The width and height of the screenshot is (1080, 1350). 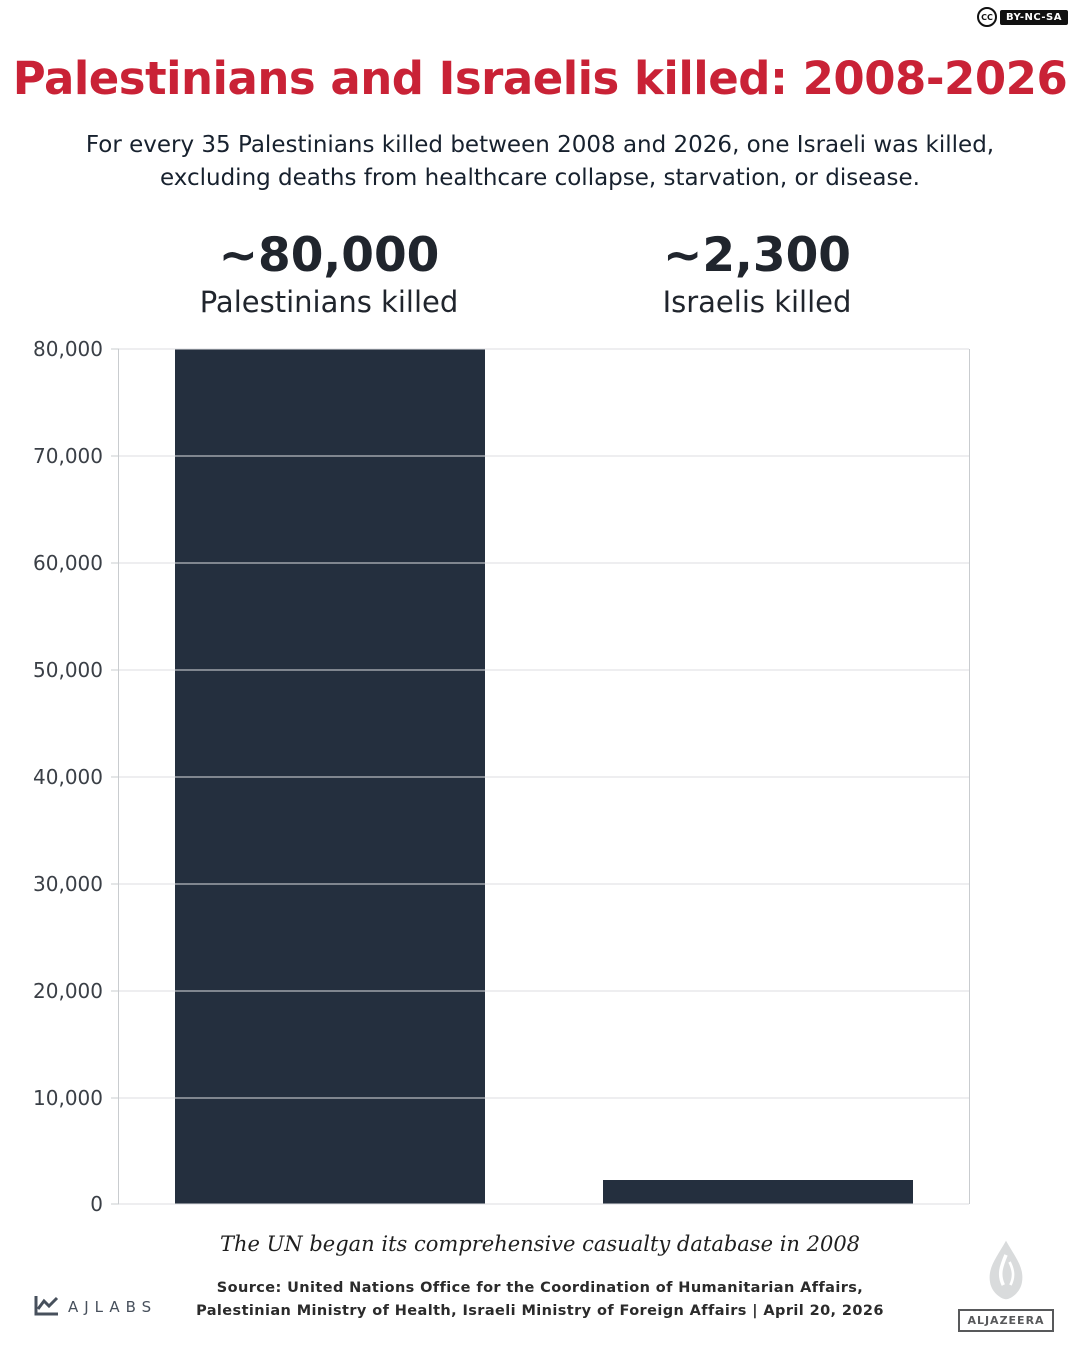 What do you see at coordinates (68, 349) in the screenshot?
I see `ytick-label-80000: 80,000` at bounding box center [68, 349].